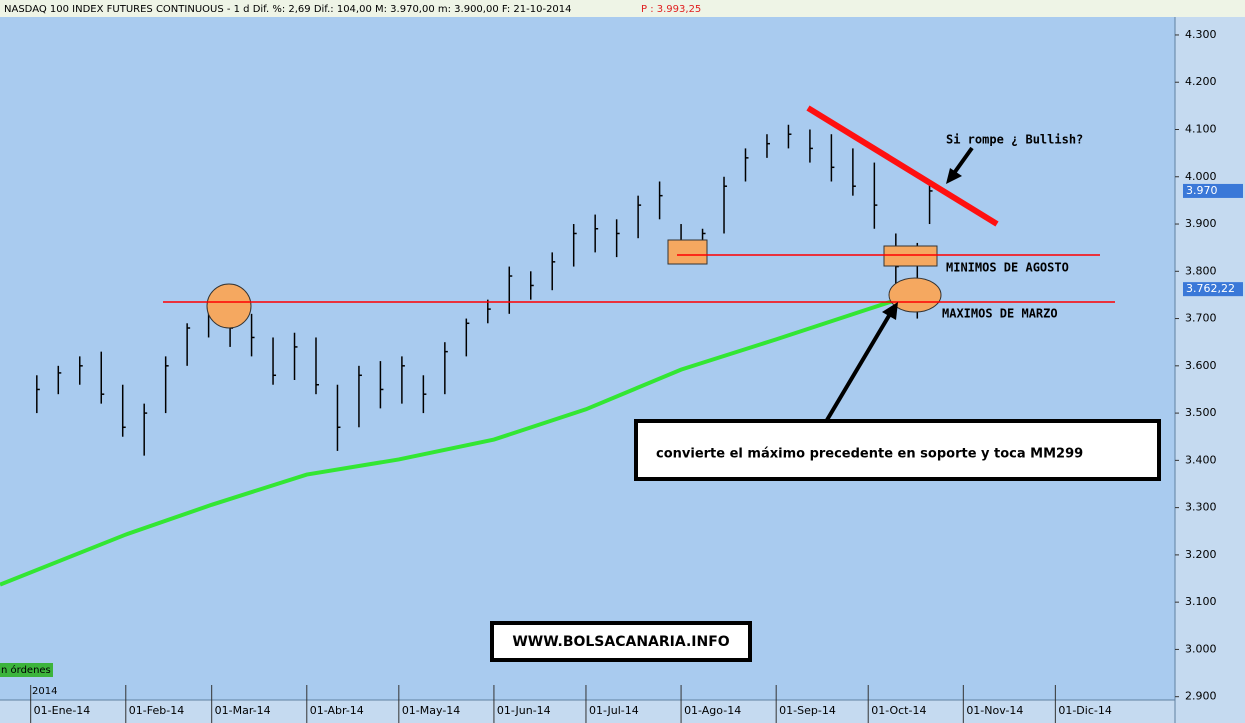  I want to click on value-flag-label: 3.970, so click(1202, 190).